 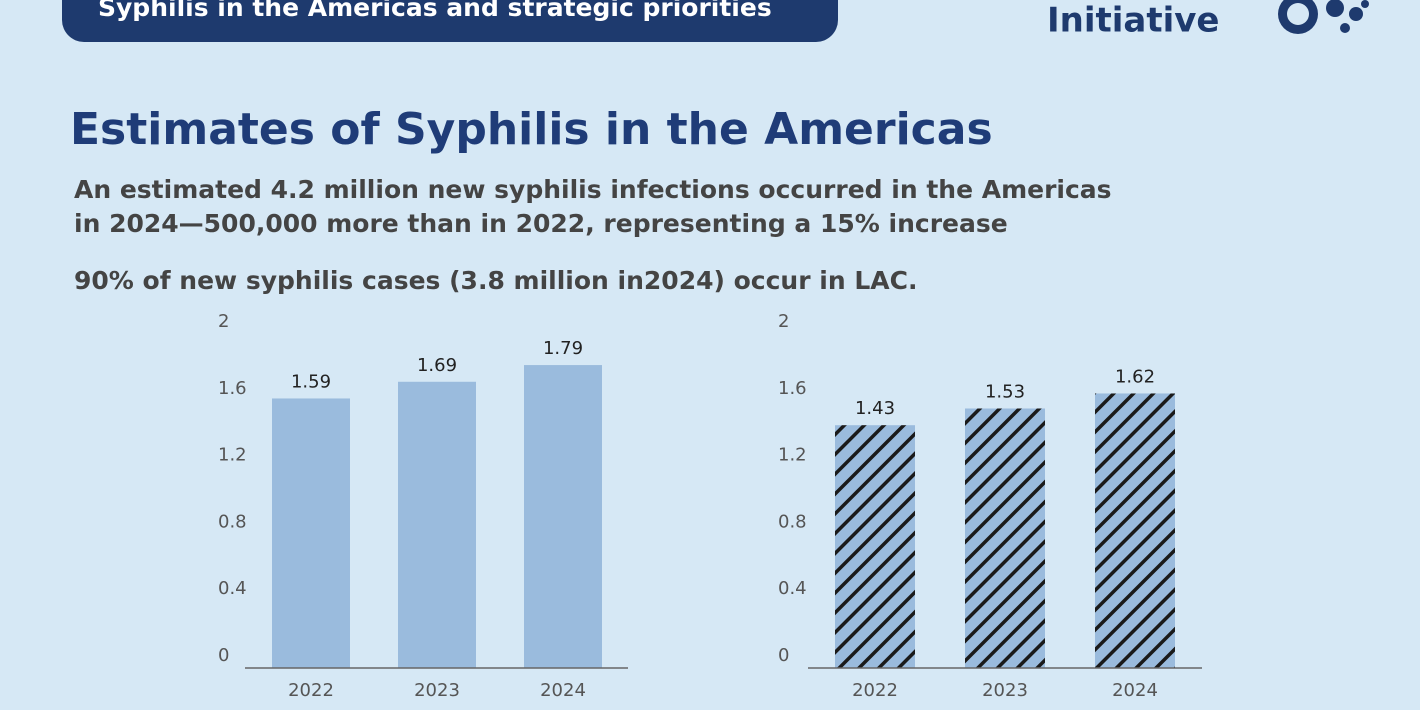 What do you see at coordinates (1323, 17) in the screenshot?
I see `logo-mark` at bounding box center [1323, 17].